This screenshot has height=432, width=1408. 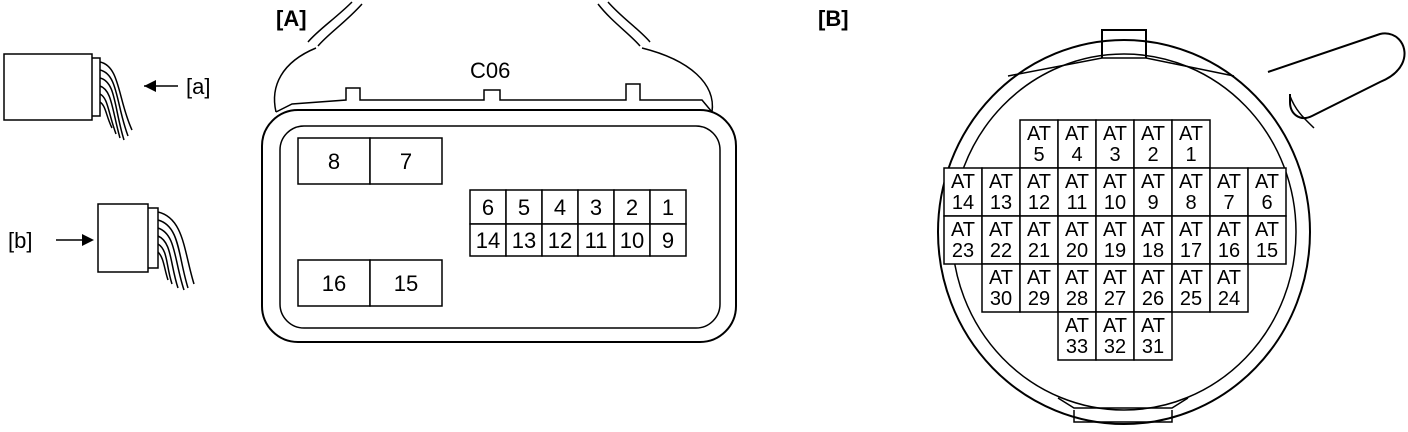 What do you see at coordinates (20, 240) in the screenshot?
I see `view-b-marker: [b]` at bounding box center [20, 240].